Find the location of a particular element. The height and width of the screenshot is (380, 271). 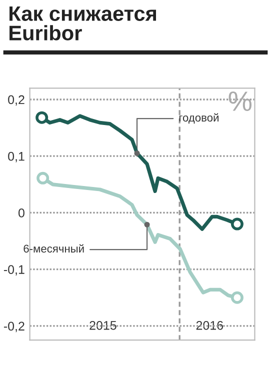

y-axis-title: % is located at coordinates (240, 101).